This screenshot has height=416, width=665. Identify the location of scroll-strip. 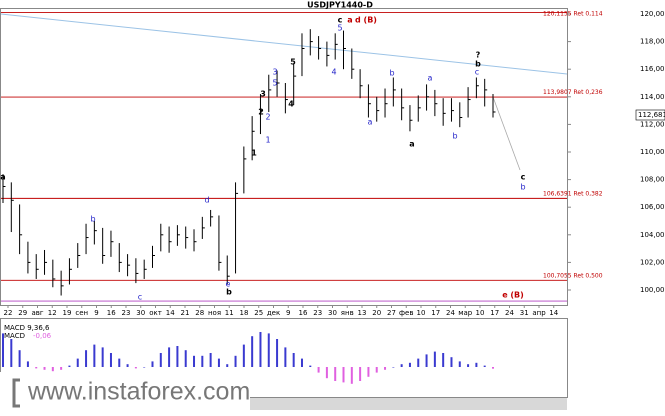
(408, 404).